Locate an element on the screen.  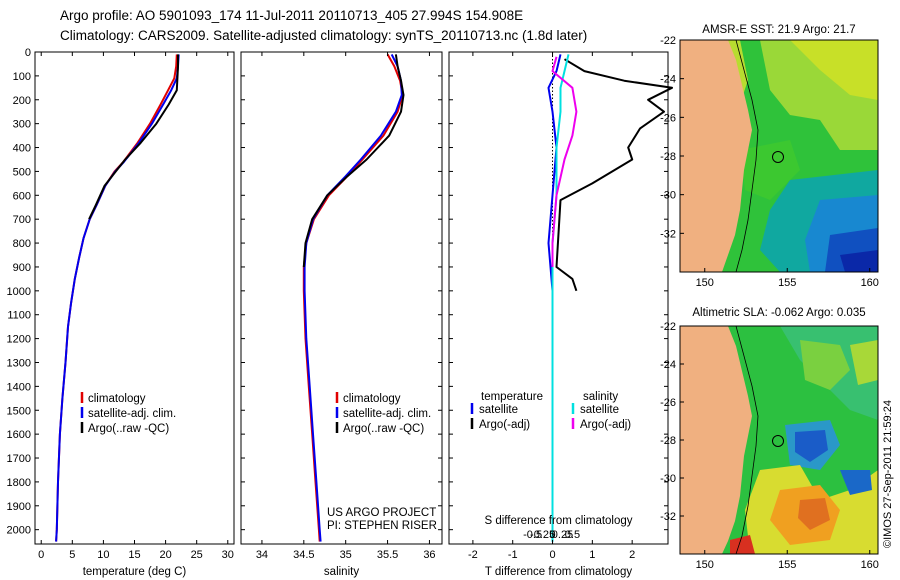
x-tick-label: 35.5 is located at coordinates (387, 555).